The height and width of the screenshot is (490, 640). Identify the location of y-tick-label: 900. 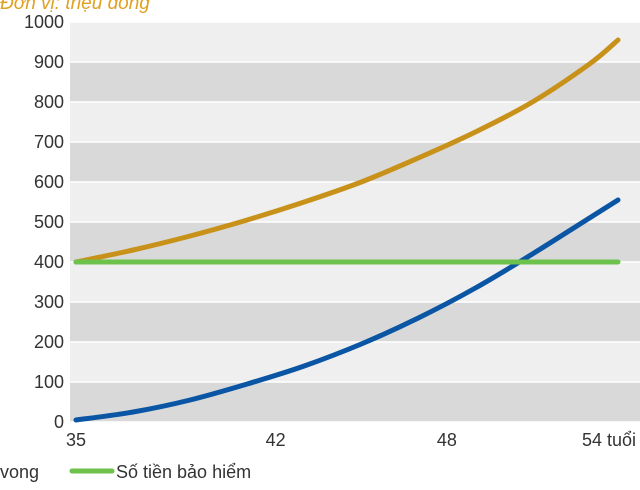
(49, 62).